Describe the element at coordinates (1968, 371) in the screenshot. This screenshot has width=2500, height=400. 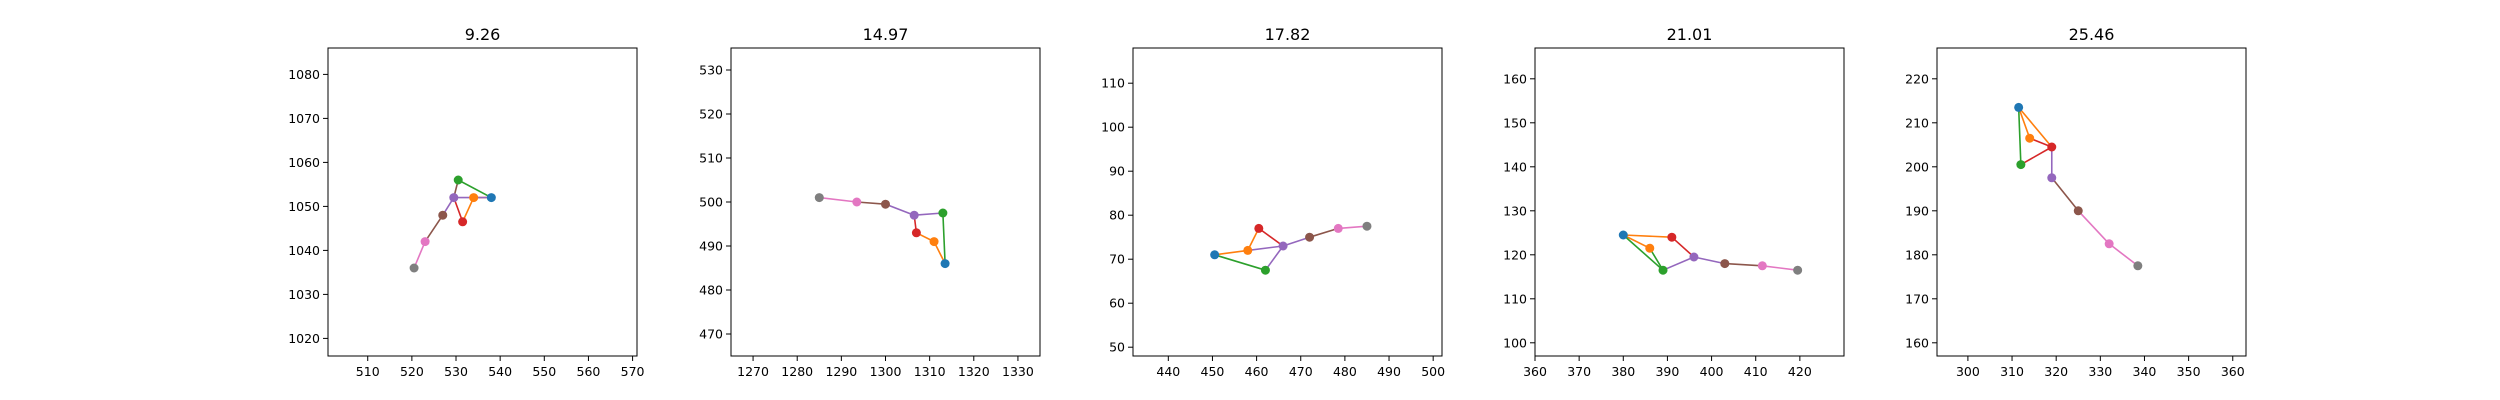
I see `x-tick-label: 300` at that location.